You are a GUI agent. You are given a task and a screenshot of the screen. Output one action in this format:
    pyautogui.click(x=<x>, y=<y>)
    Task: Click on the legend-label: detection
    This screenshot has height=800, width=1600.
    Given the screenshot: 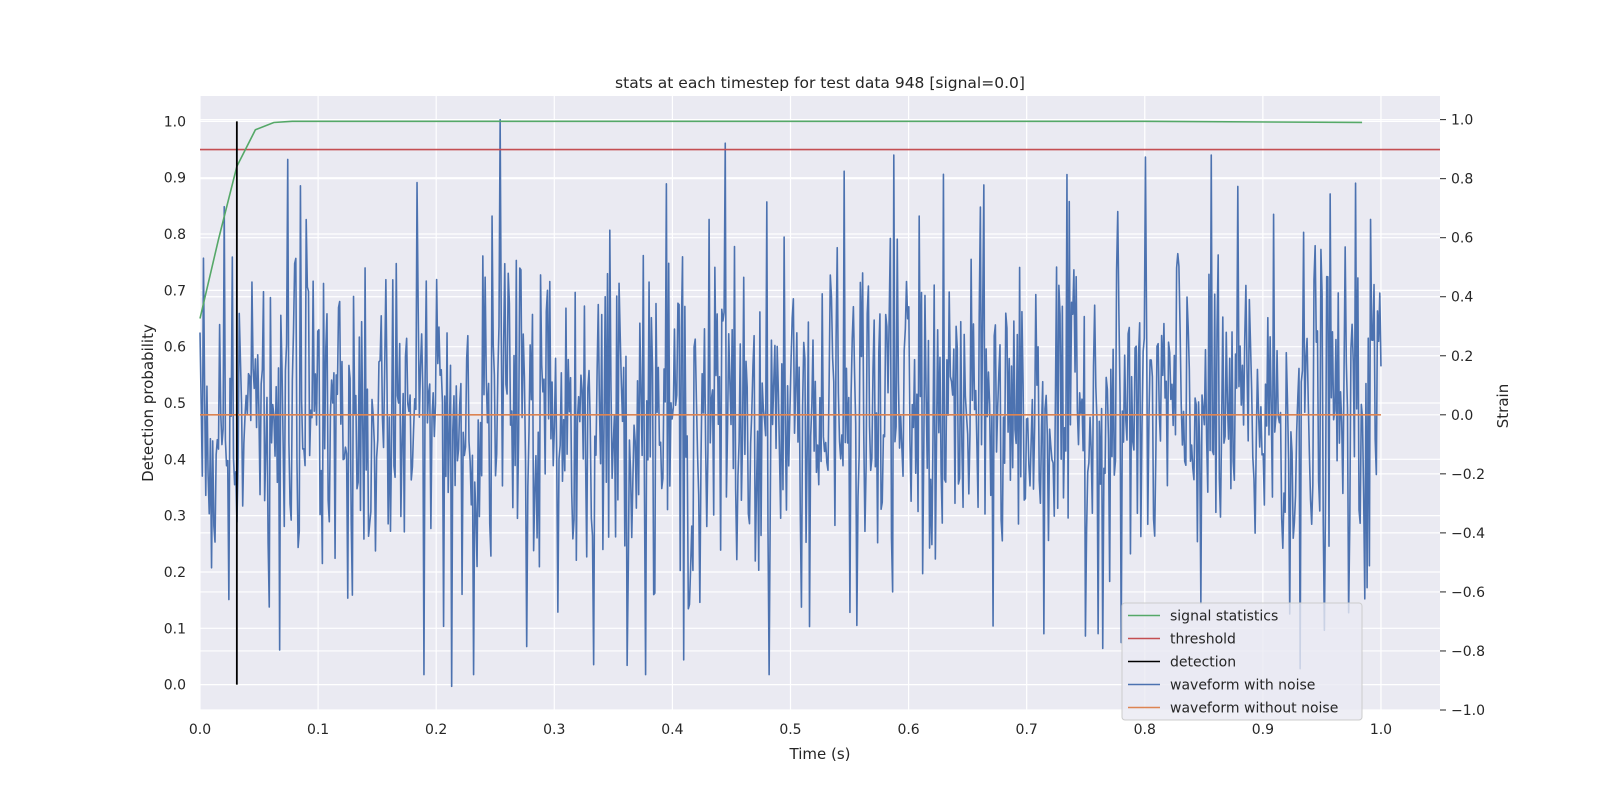 What is the action you would take?
    pyautogui.click(x=1203, y=663)
    